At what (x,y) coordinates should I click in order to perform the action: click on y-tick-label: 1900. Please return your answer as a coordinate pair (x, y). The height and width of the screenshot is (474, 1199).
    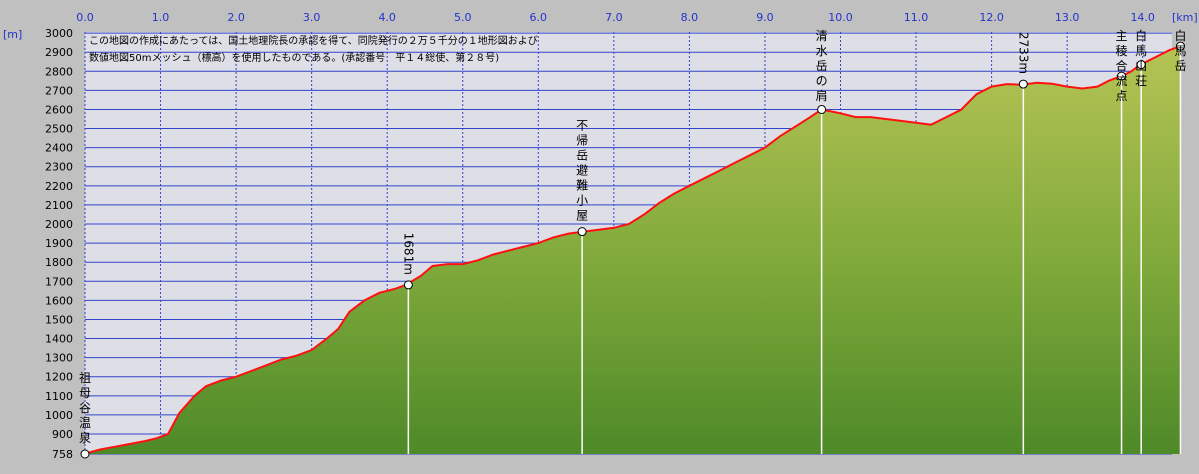
    Looking at the image, I should click on (59, 243).